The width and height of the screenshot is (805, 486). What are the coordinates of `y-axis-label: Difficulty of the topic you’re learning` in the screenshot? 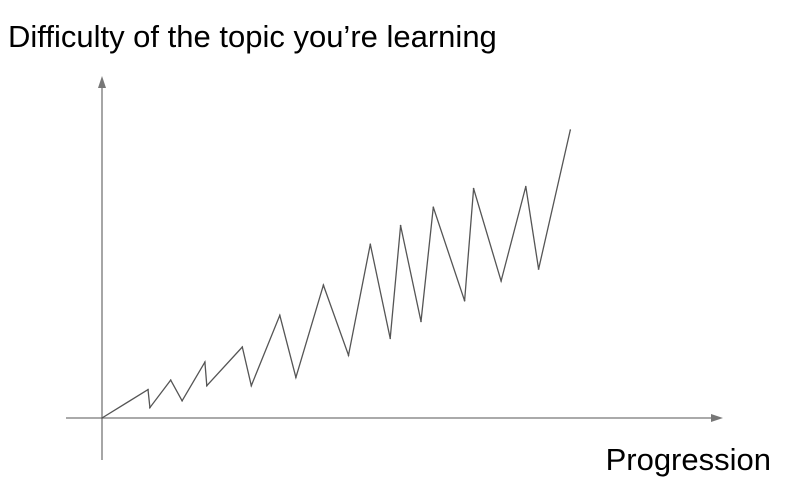 It's located at (252, 36).